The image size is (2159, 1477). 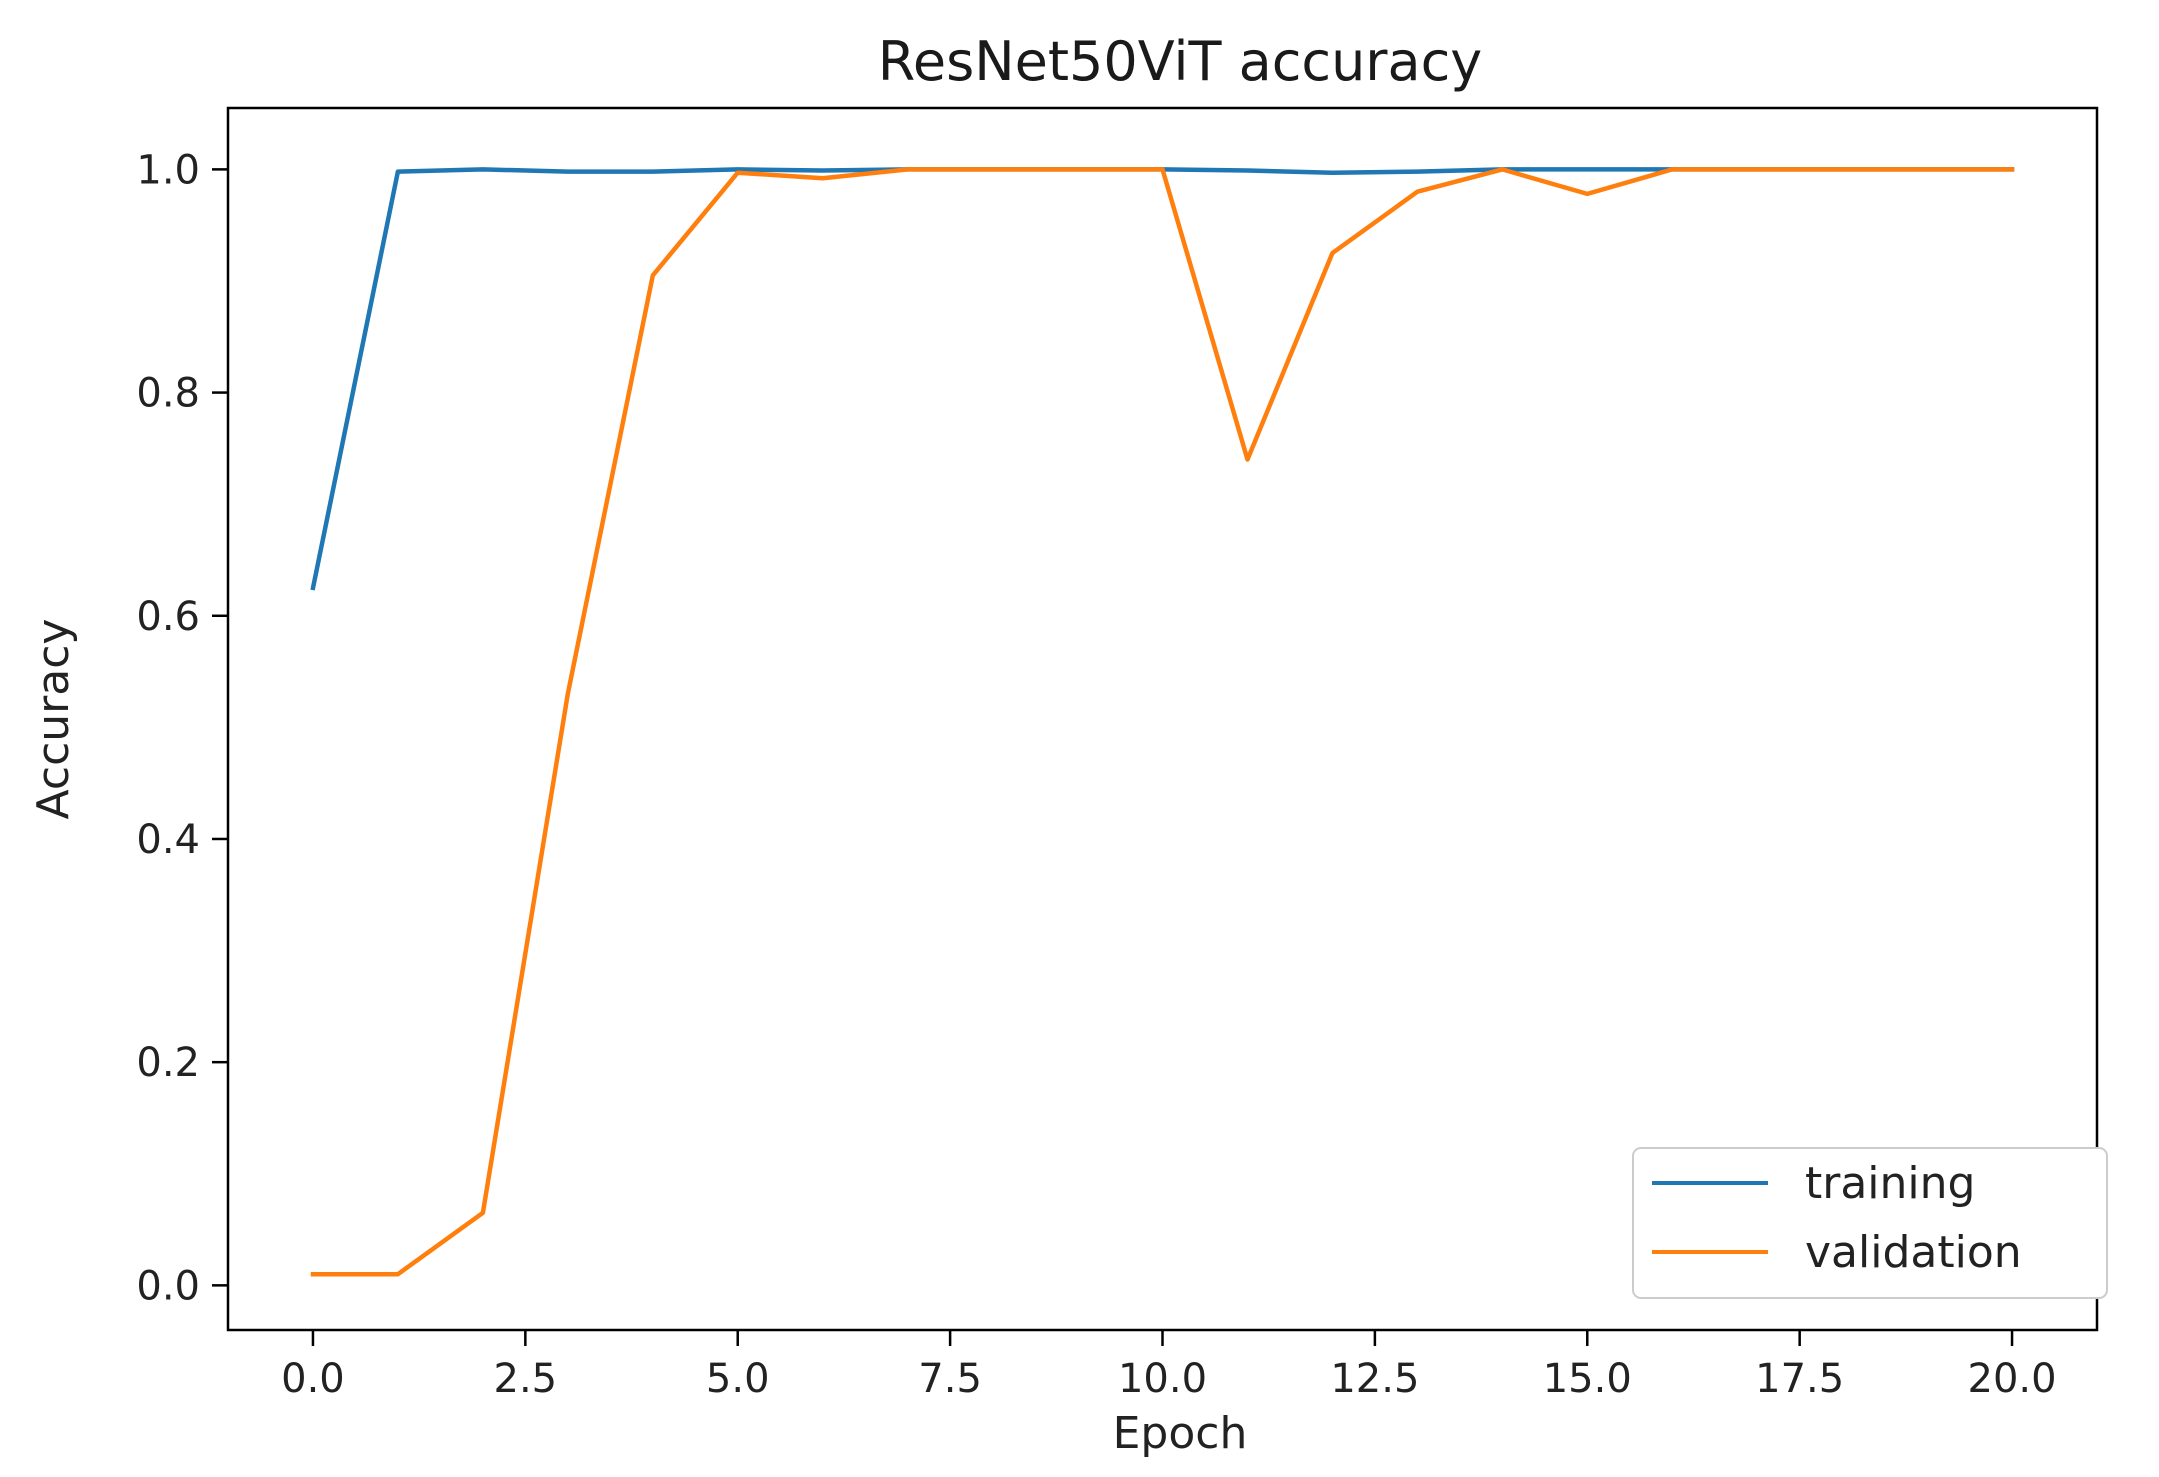 I want to click on legend: training validation, so click(x=1870, y=1223).